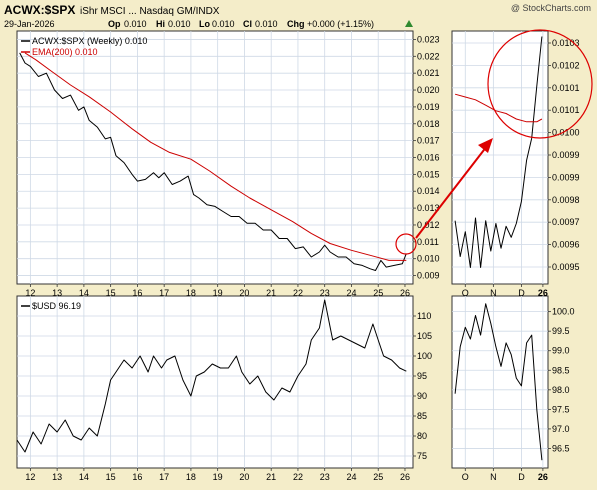  I want to click on y-tick-label: 0.0101, so click(566, 110).